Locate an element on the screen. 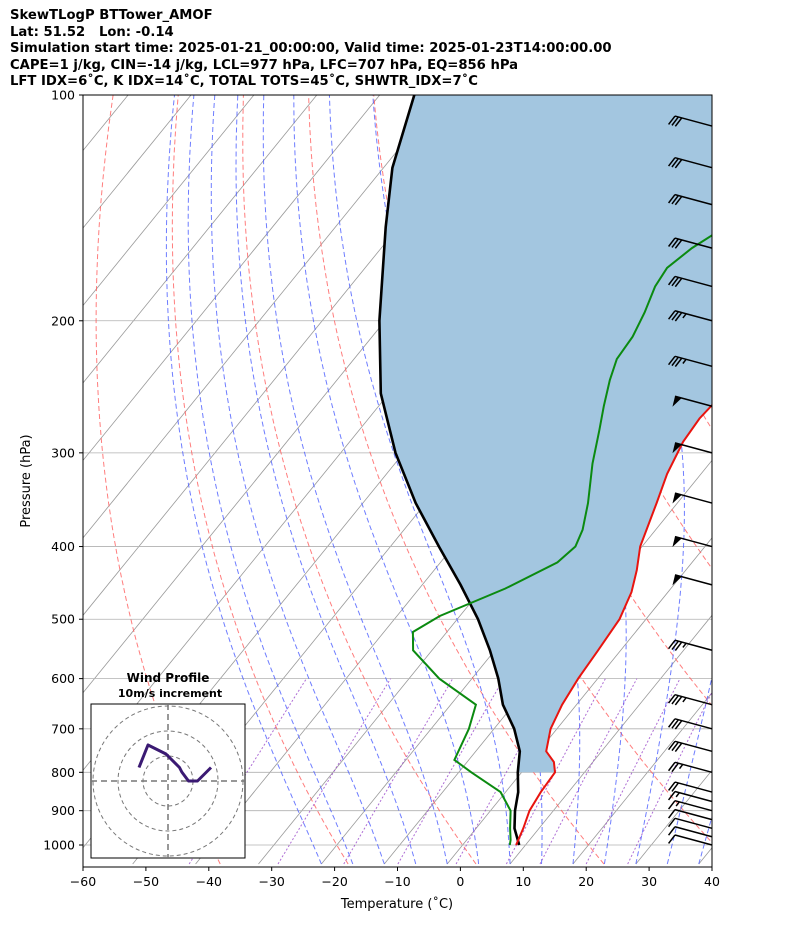  x-tick-label: −30 is located at coordinates (272, 881).